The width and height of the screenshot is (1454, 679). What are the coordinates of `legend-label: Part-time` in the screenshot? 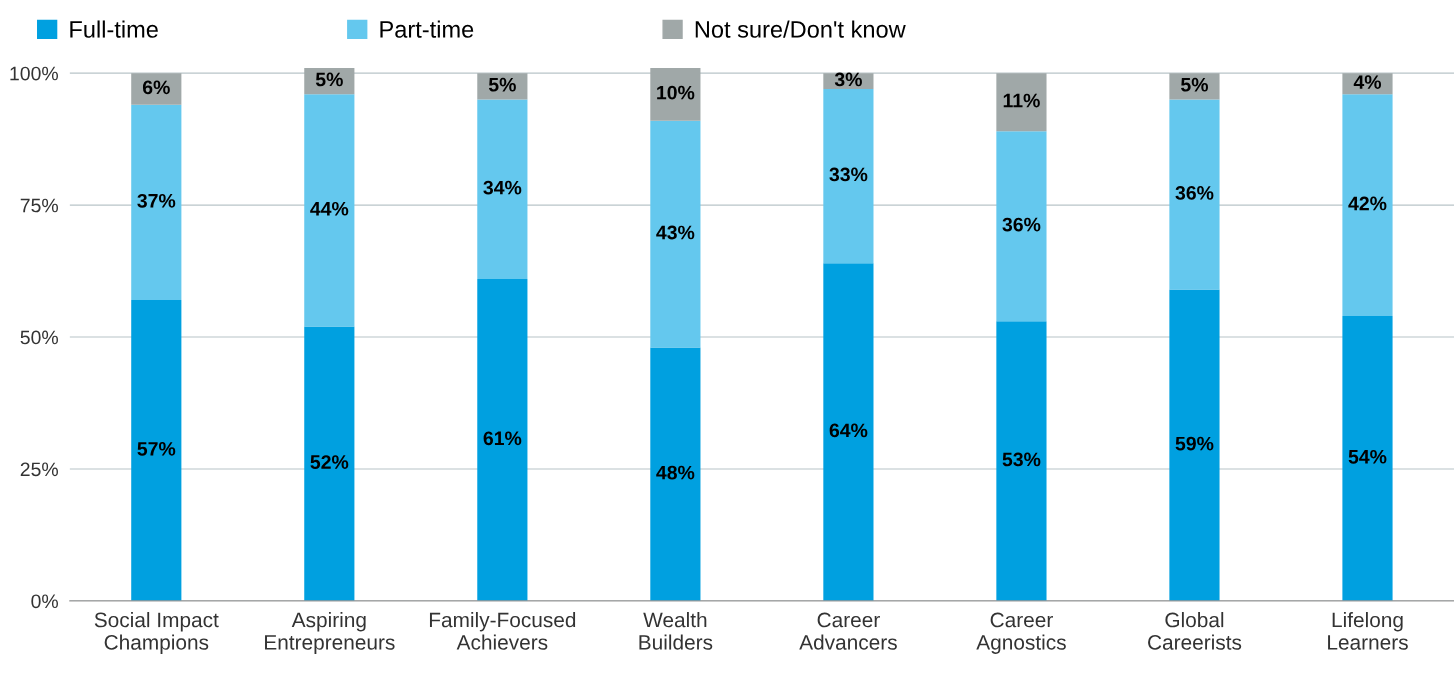 It's located at (427, 29).